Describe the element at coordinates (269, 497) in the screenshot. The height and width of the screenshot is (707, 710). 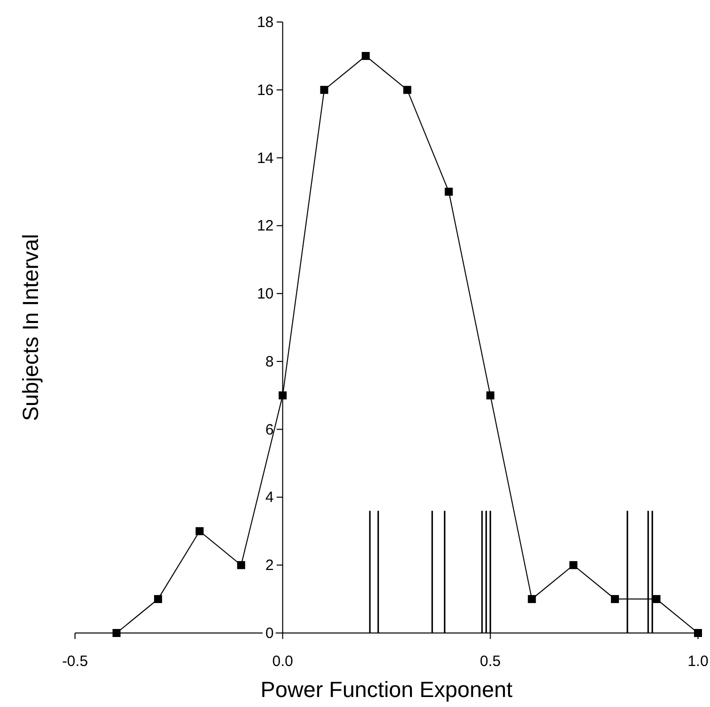
I see `y-tick-label: 4` at that location.